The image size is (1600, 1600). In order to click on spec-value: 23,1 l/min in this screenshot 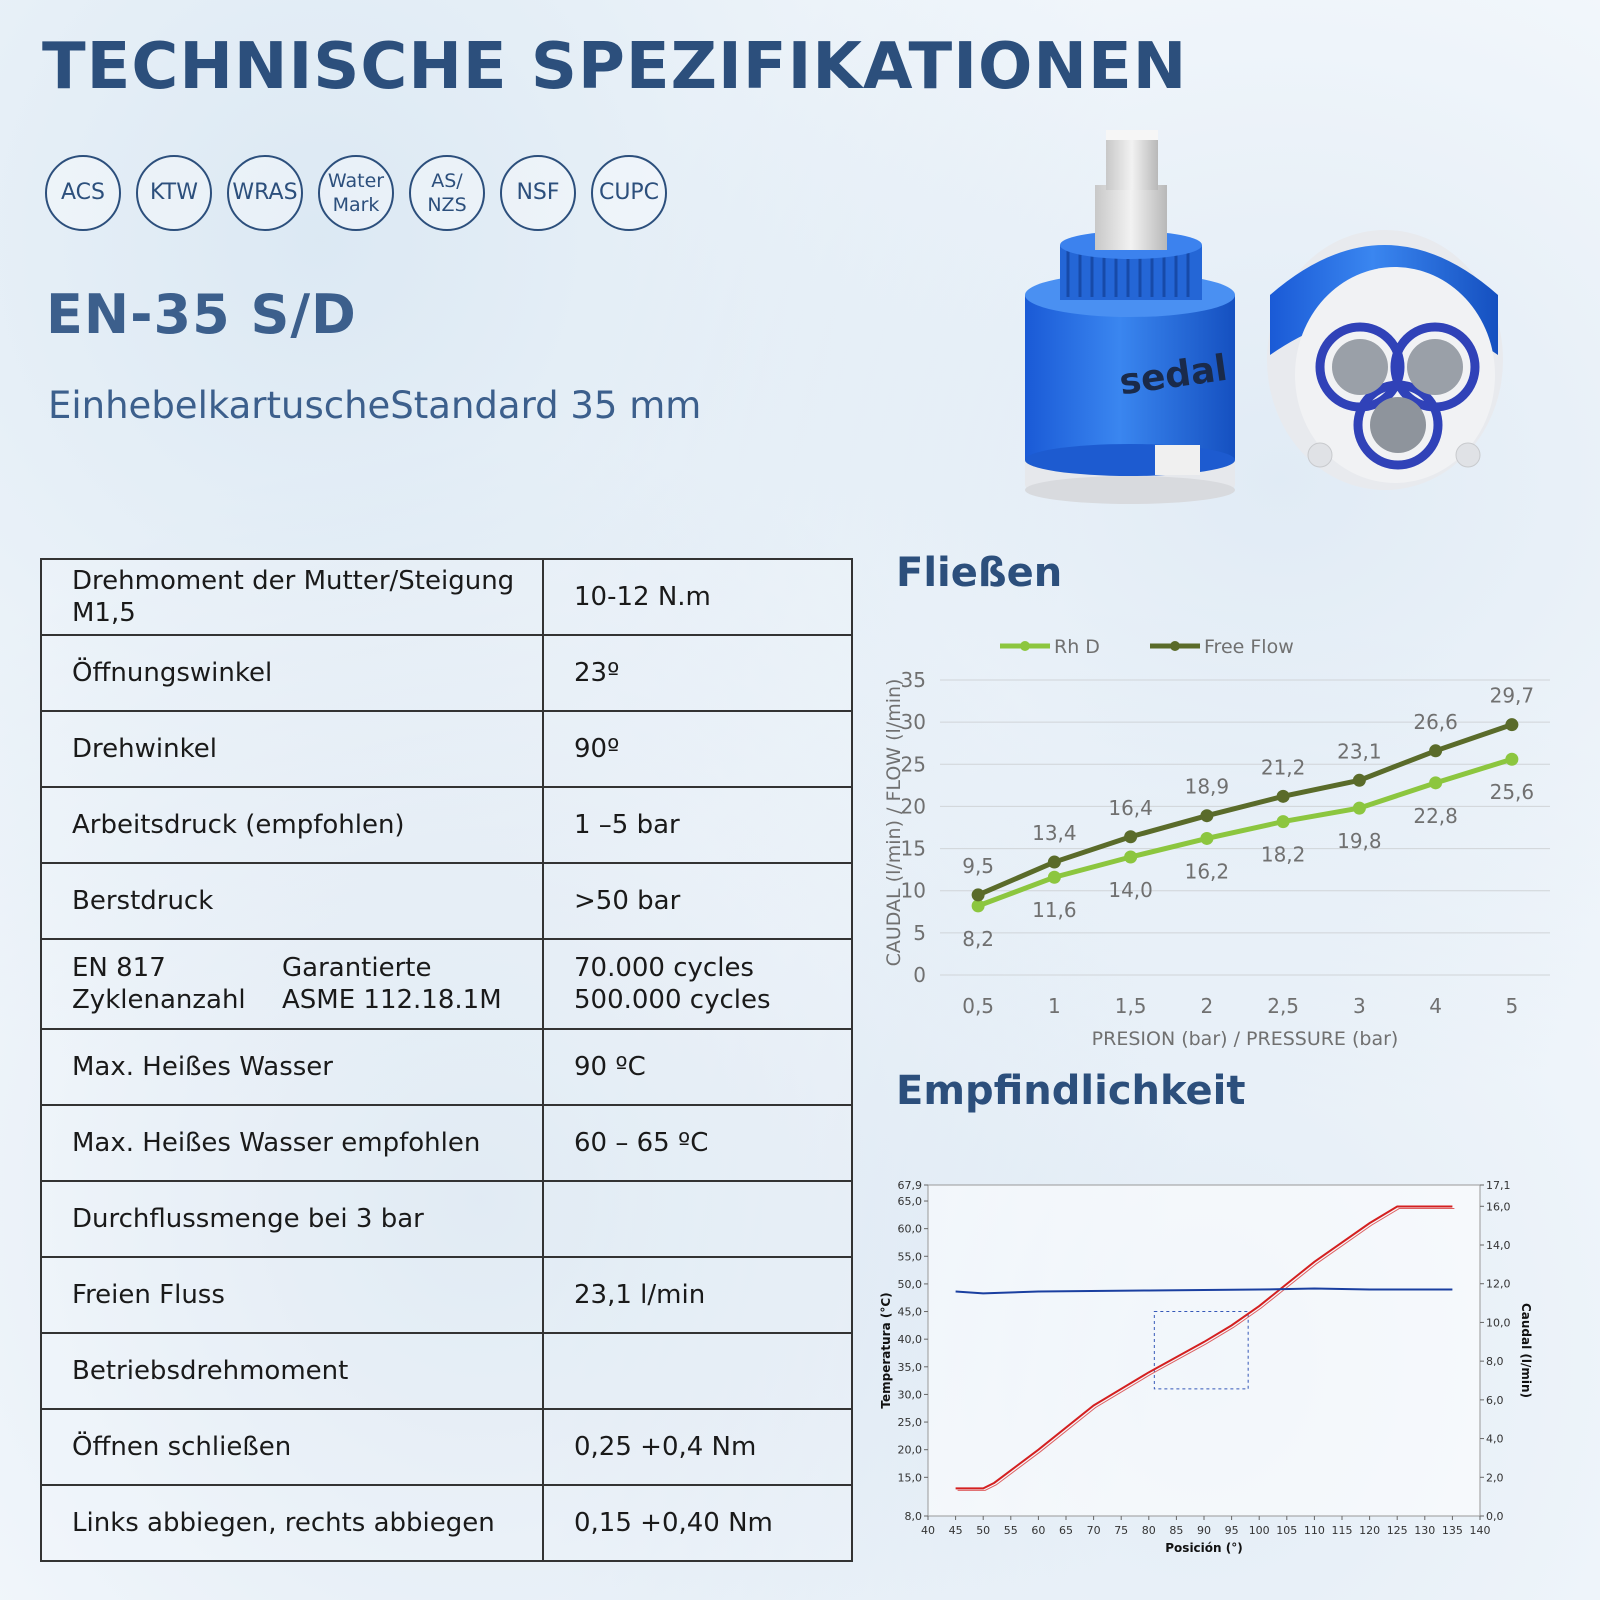, I will do `click(697, 1295)`.